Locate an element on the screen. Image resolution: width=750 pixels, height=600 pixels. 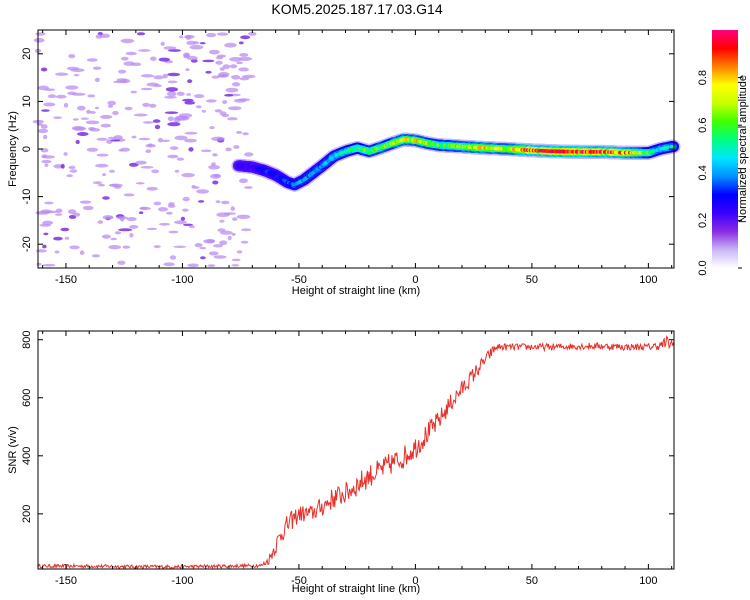
snr-x-tick-label: -100 is located at coordinates (182, 581).